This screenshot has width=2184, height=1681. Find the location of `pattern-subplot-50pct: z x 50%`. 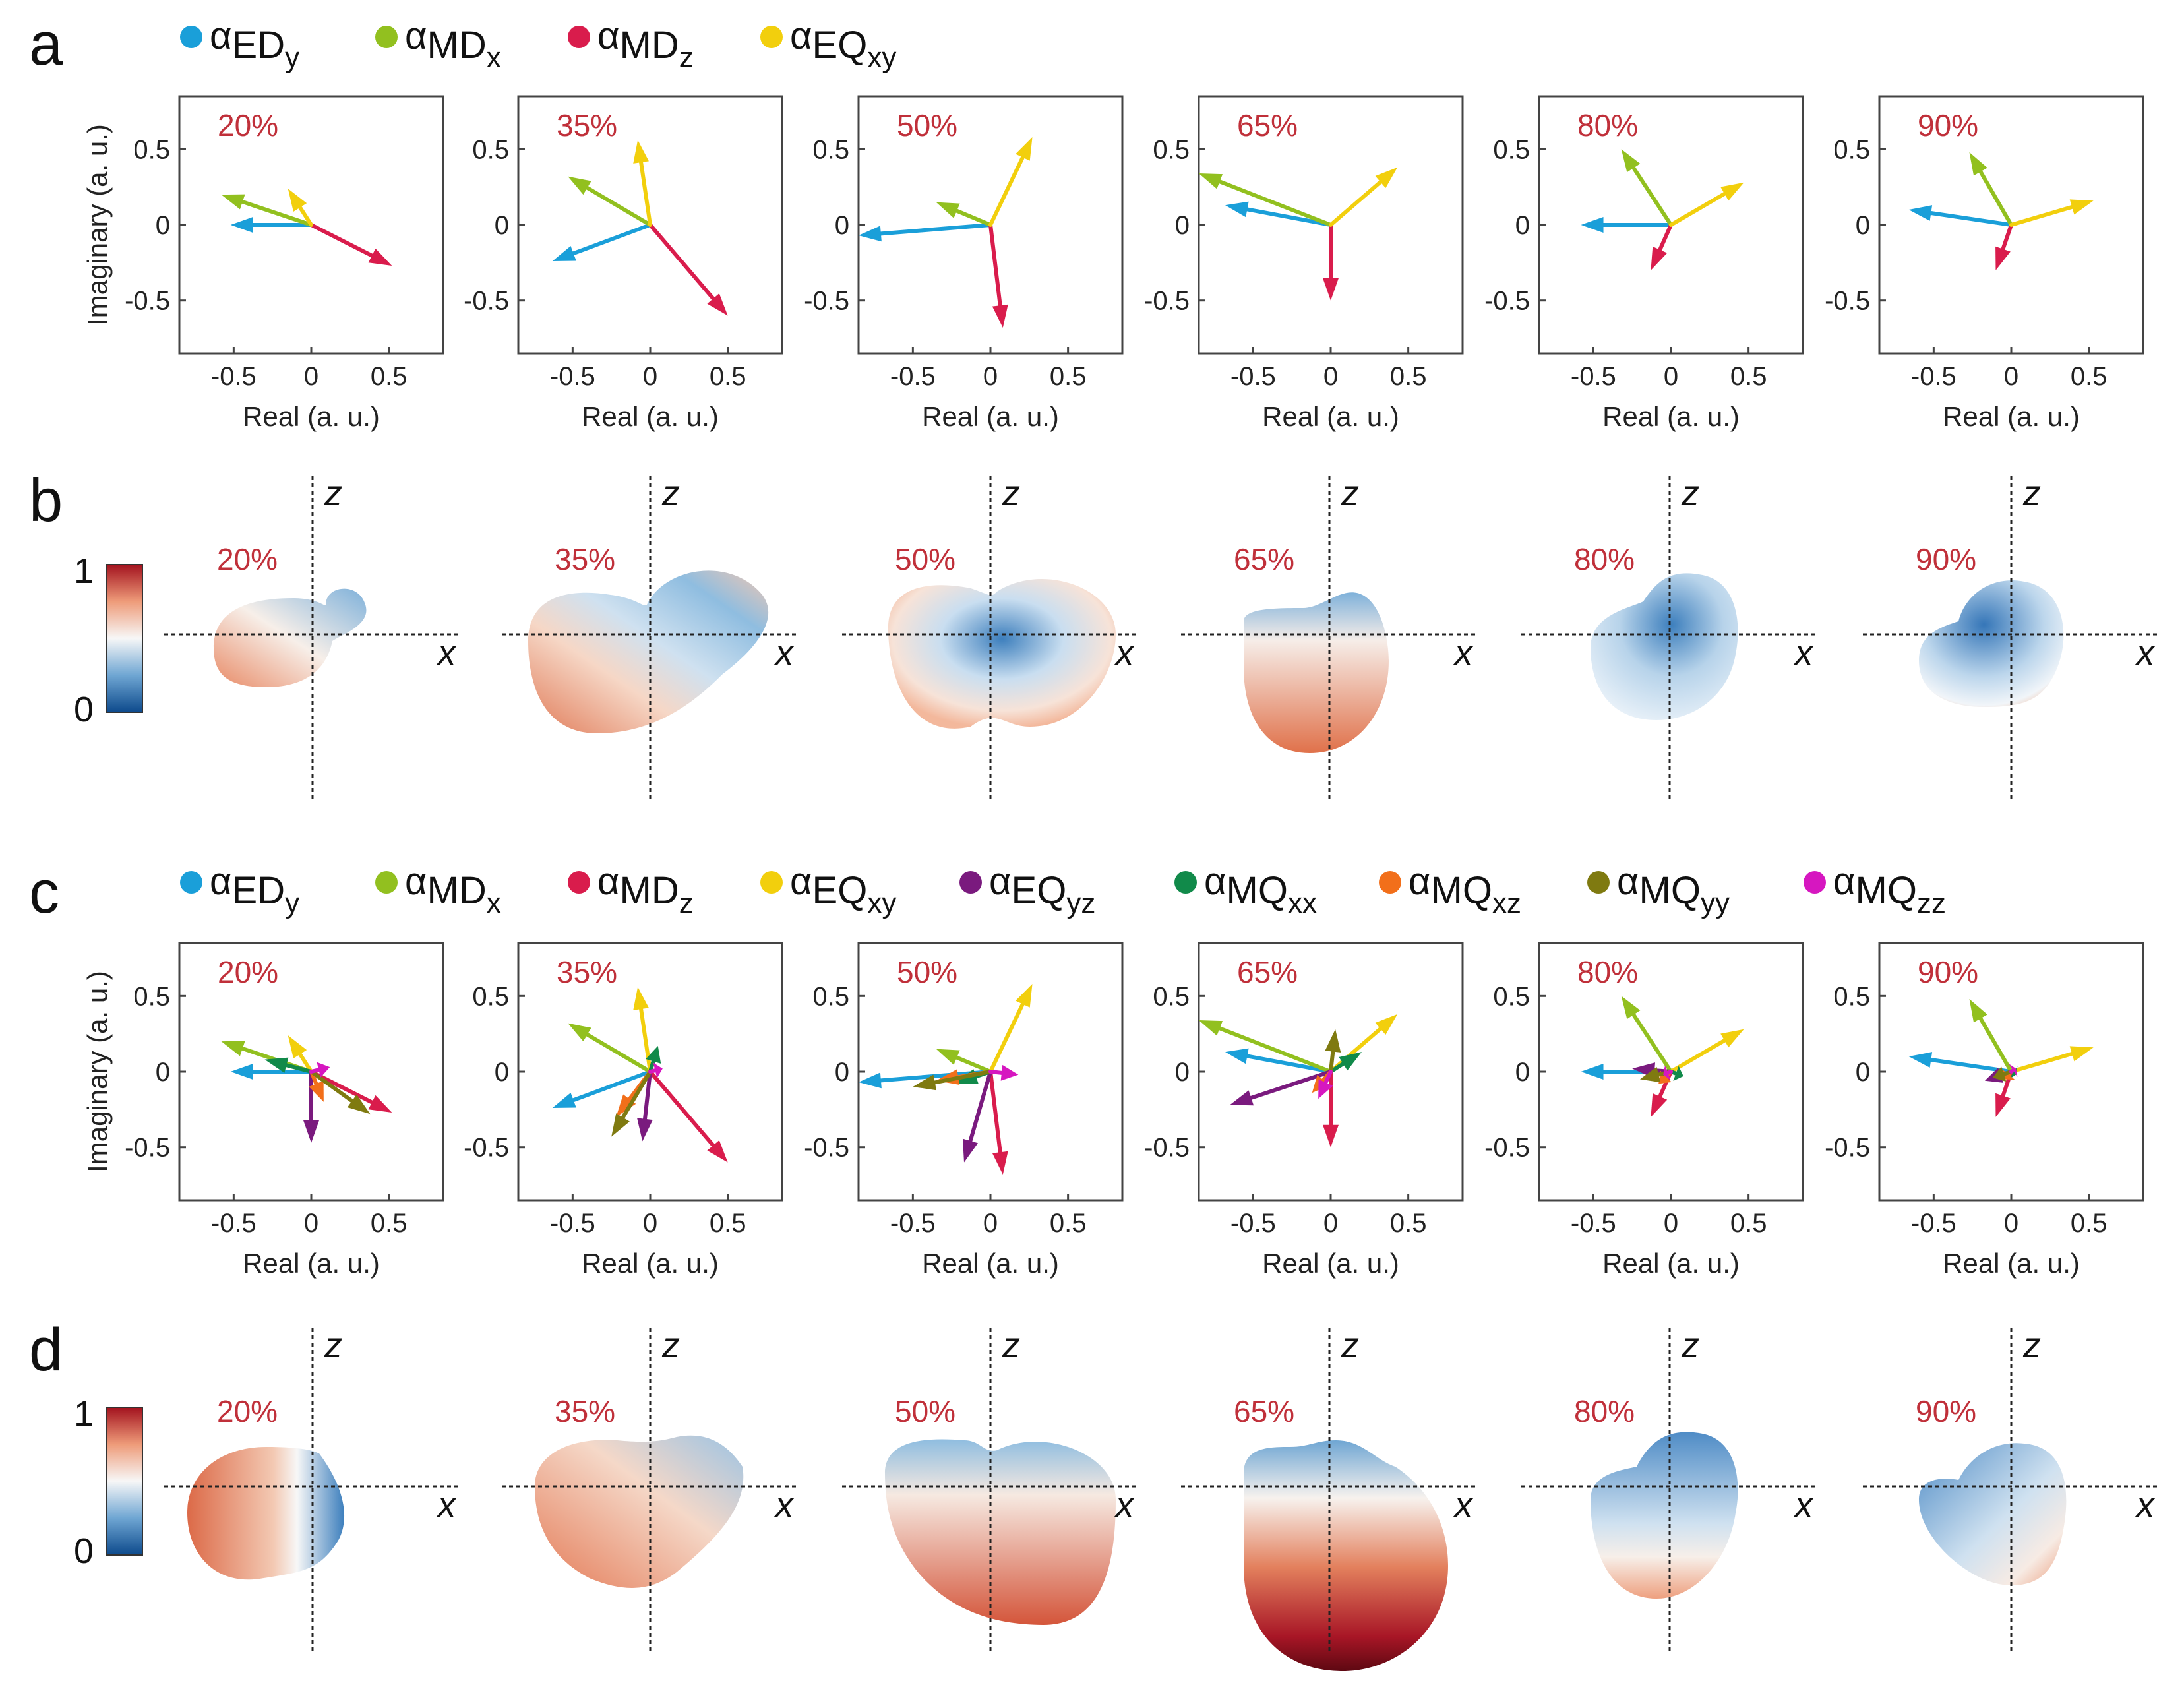

pattern-subplot-50pct: z x 50% is located at coordinates (991, 638).